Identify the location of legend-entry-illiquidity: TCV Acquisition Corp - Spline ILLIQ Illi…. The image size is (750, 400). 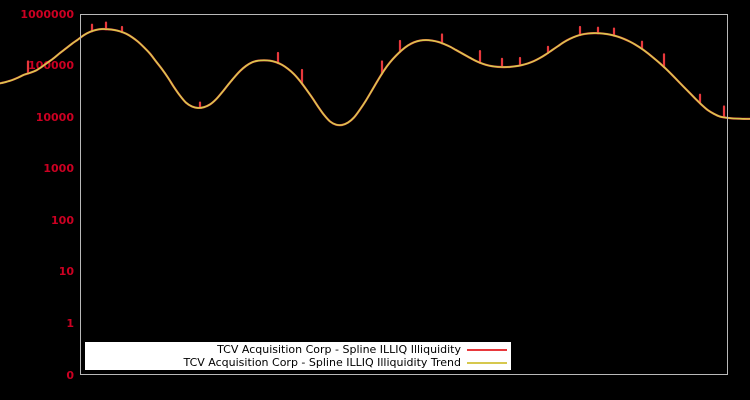
(296, 349).